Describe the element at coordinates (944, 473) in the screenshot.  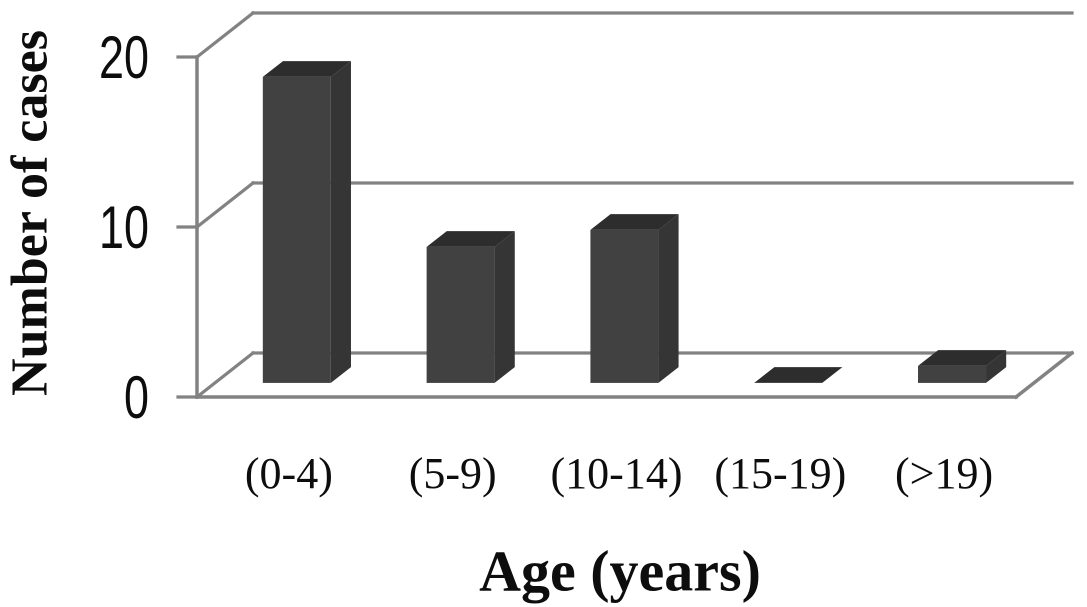
I see `x-category-label-(>19): (>19)` at that location.